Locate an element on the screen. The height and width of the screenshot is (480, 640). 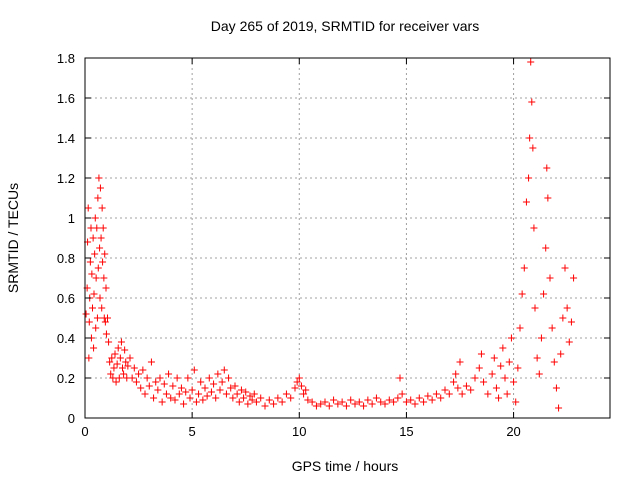
y-tick-label: 1.6 is located at coordinates (66, 98).